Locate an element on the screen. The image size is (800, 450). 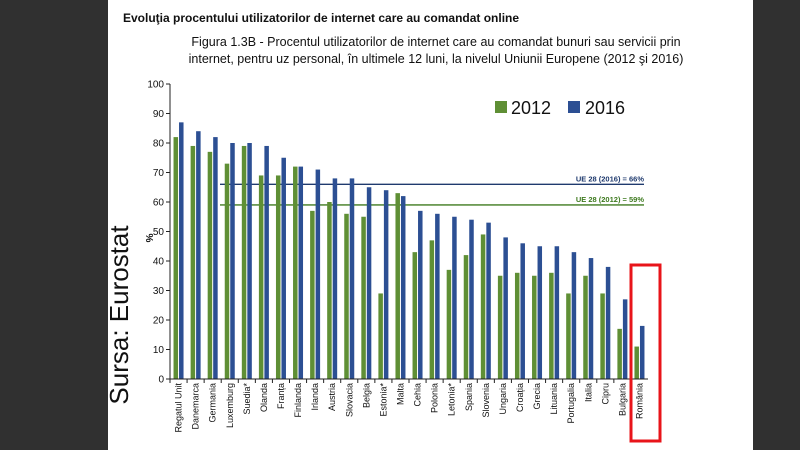
y-tick-label: 40 is located at coordinates (159, 262).